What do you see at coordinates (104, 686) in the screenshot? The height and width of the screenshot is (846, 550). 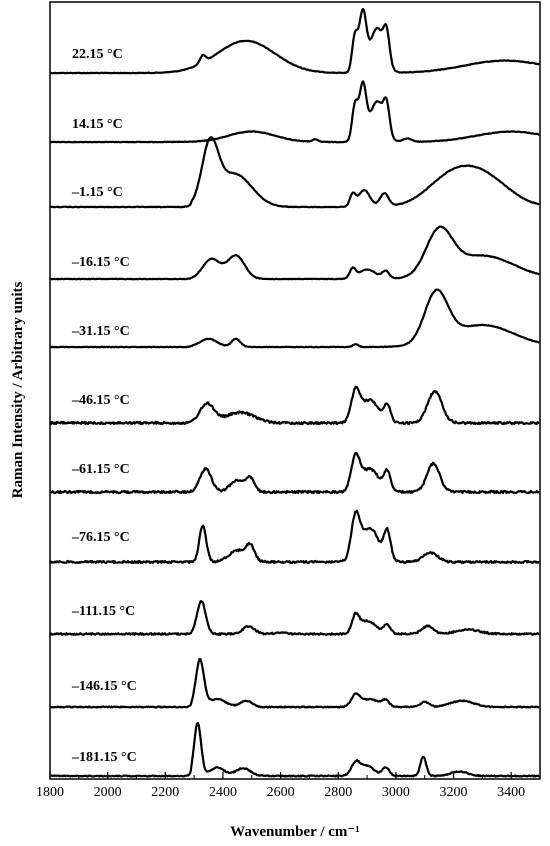 I see `temperature-label-9: –146.15 °C` at bounding box center [104, 686].